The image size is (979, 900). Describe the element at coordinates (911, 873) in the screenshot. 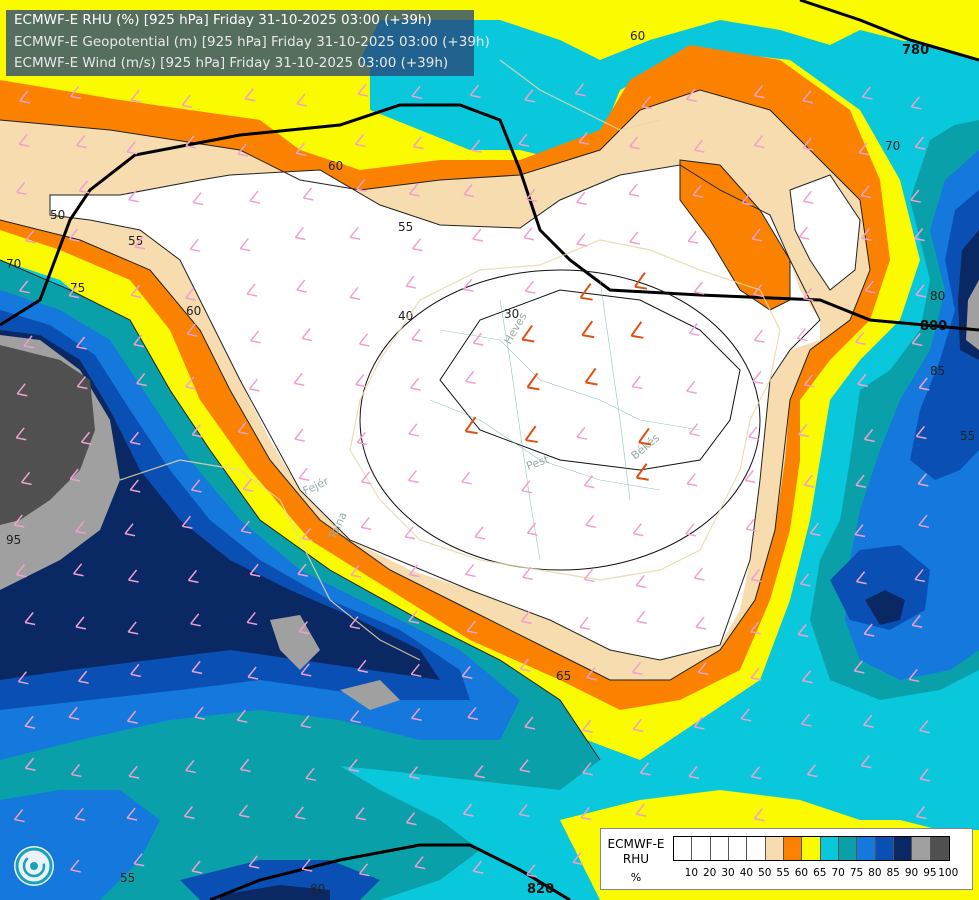

I see `legend-tick: 90` at that location.